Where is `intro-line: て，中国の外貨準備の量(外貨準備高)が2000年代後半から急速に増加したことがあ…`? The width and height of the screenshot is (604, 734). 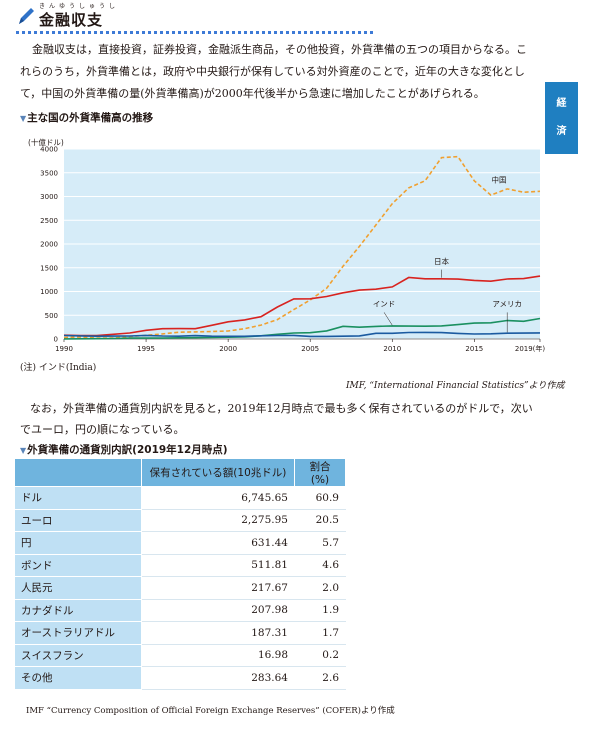
intro-line: て，中国の外貨準備の量(外貨準備高)が2000年代後半から急速に増加したことがあ… is located at coordinates (252, 93).